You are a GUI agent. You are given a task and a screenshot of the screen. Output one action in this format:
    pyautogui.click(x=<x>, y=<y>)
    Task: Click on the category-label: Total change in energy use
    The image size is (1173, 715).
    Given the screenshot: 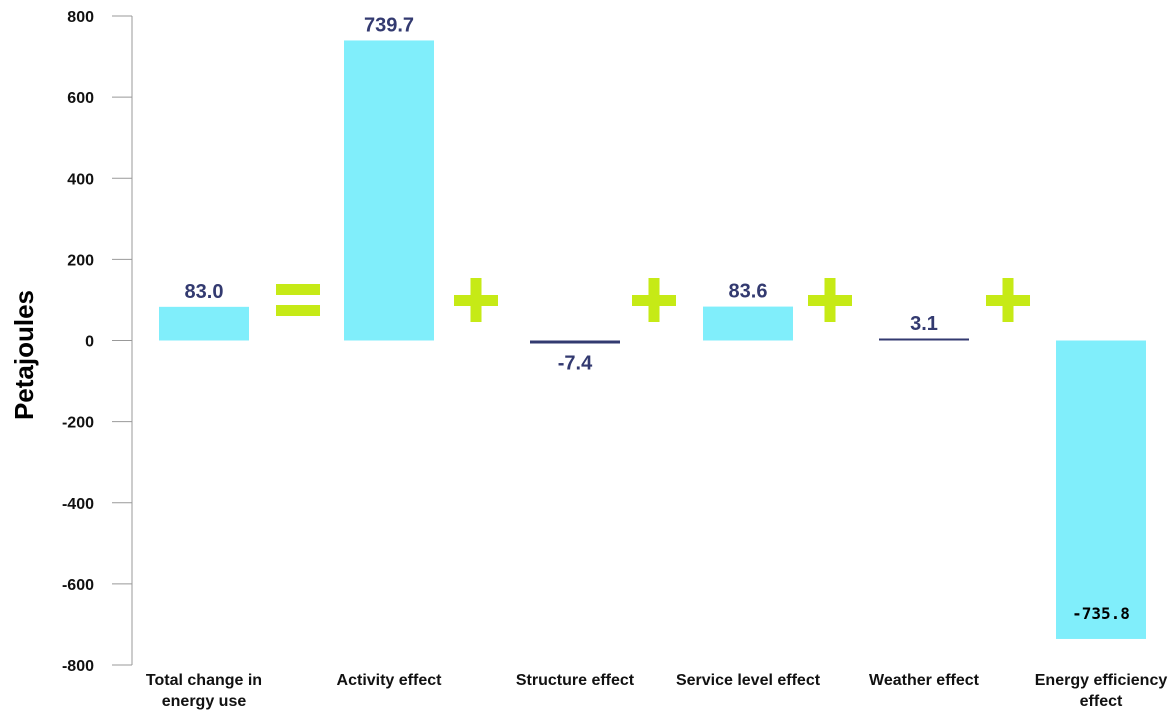 What is the action you would take?
    pyautogui.click(x=204, y=691)
    